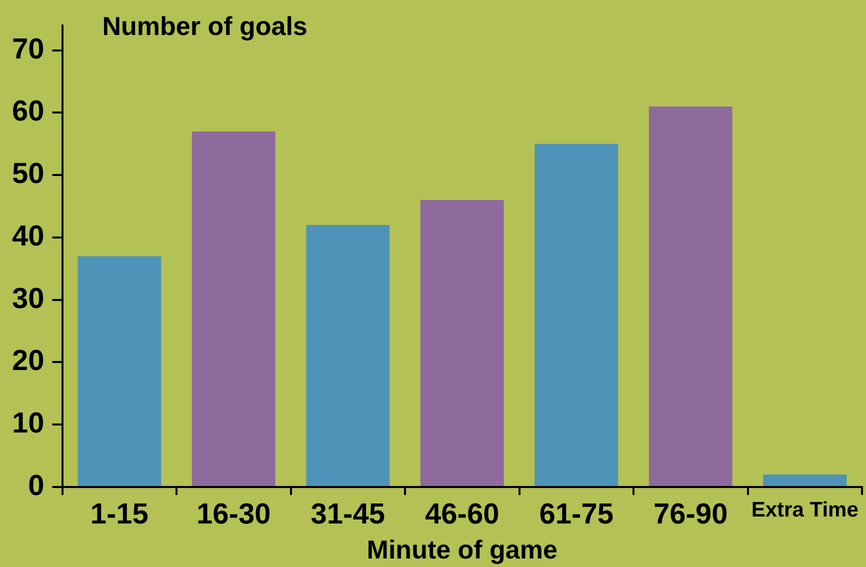  Describe the element at coordinates (576, 514) in the screenshot. I see `x-tick-label: 61-75` at that location.